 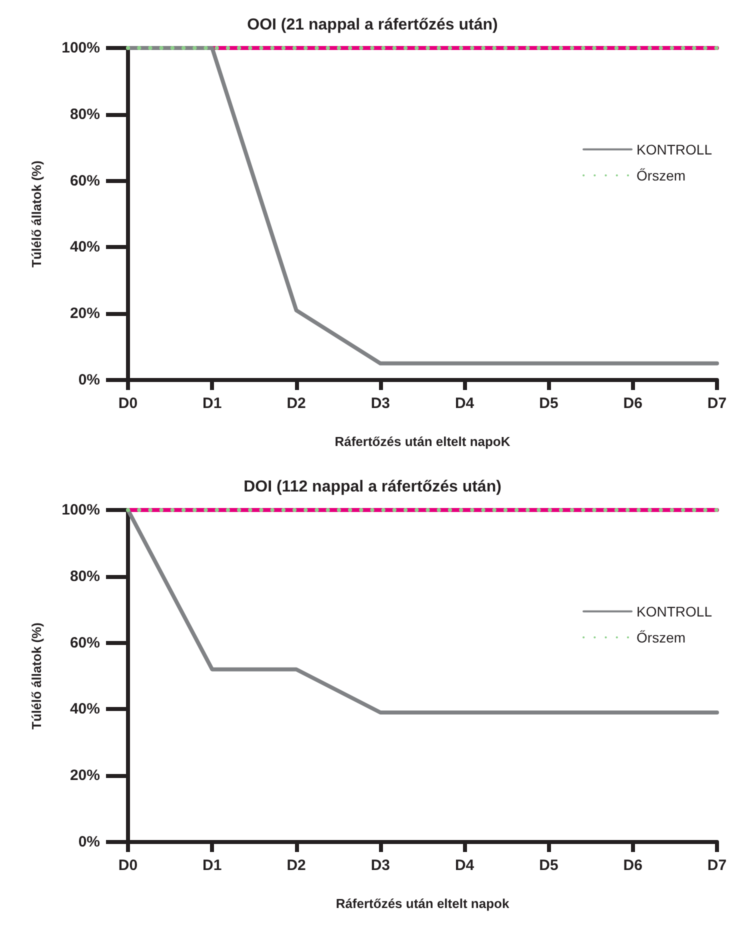 I want to click on x-axis-title: Ráfertőzés után eltelt napoK, so click(x=422, y=441).